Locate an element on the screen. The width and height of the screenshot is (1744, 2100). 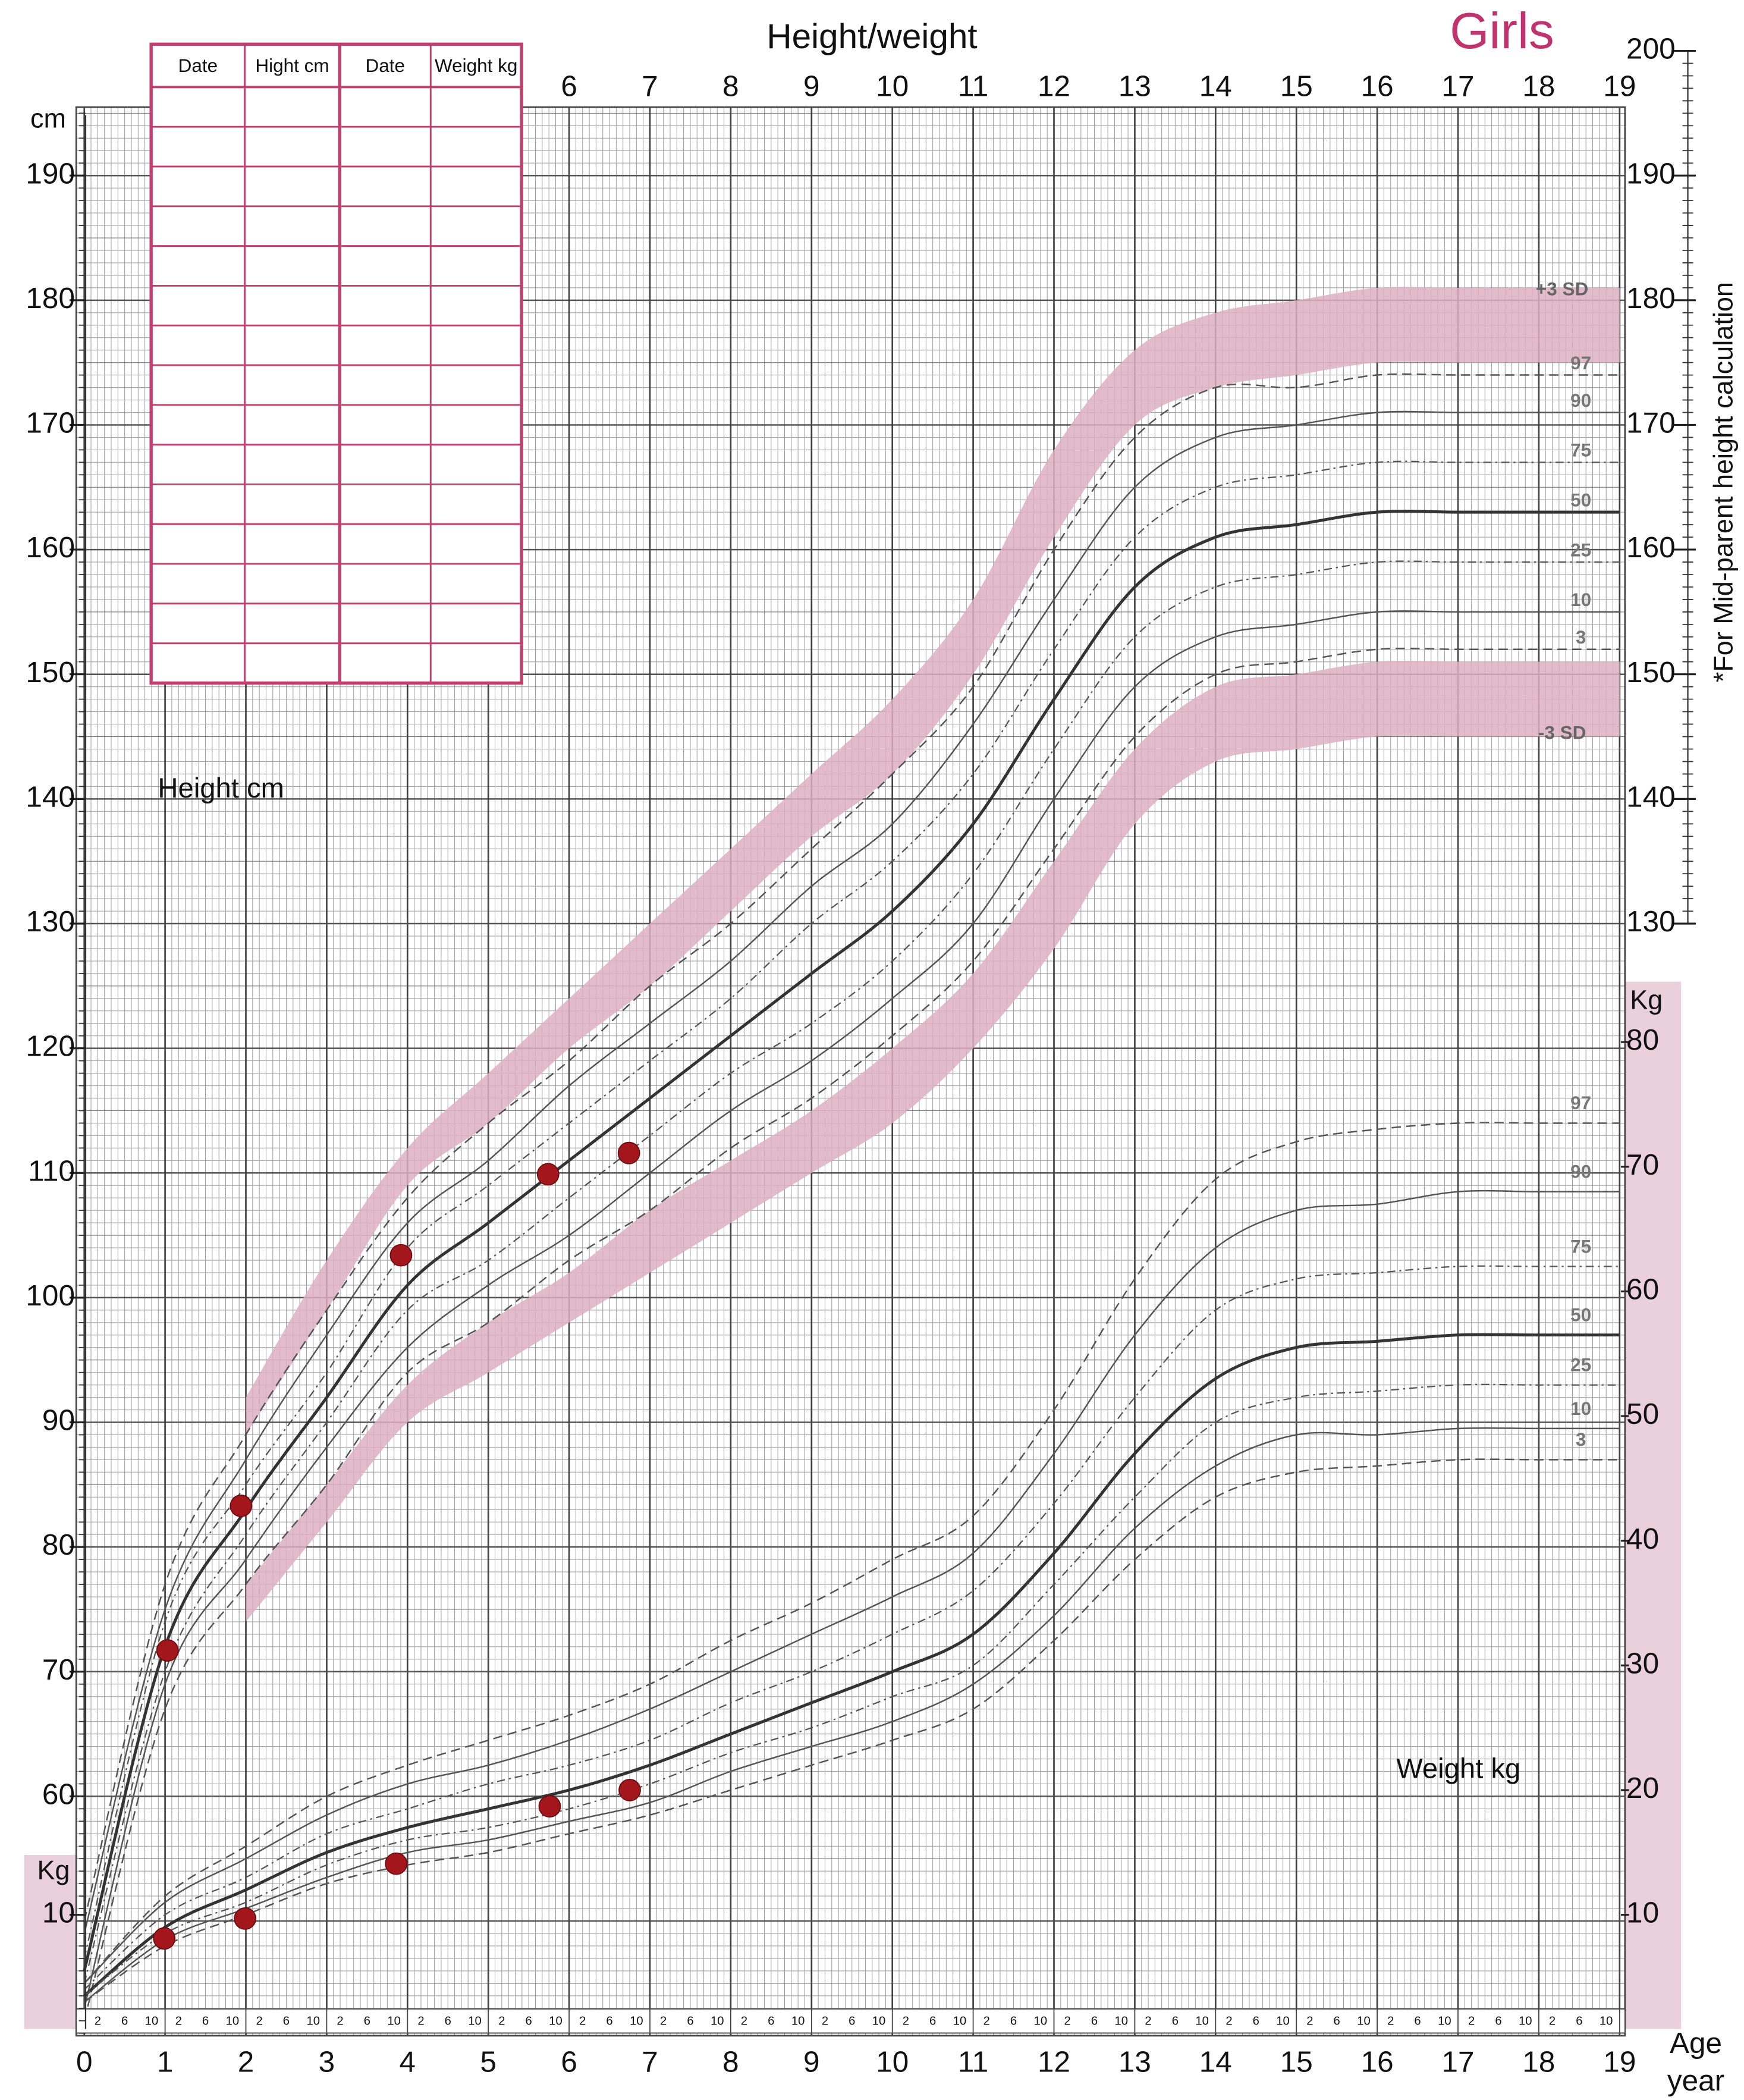
y-right-tick-label: 150 is located at coordinates (1651, 672).